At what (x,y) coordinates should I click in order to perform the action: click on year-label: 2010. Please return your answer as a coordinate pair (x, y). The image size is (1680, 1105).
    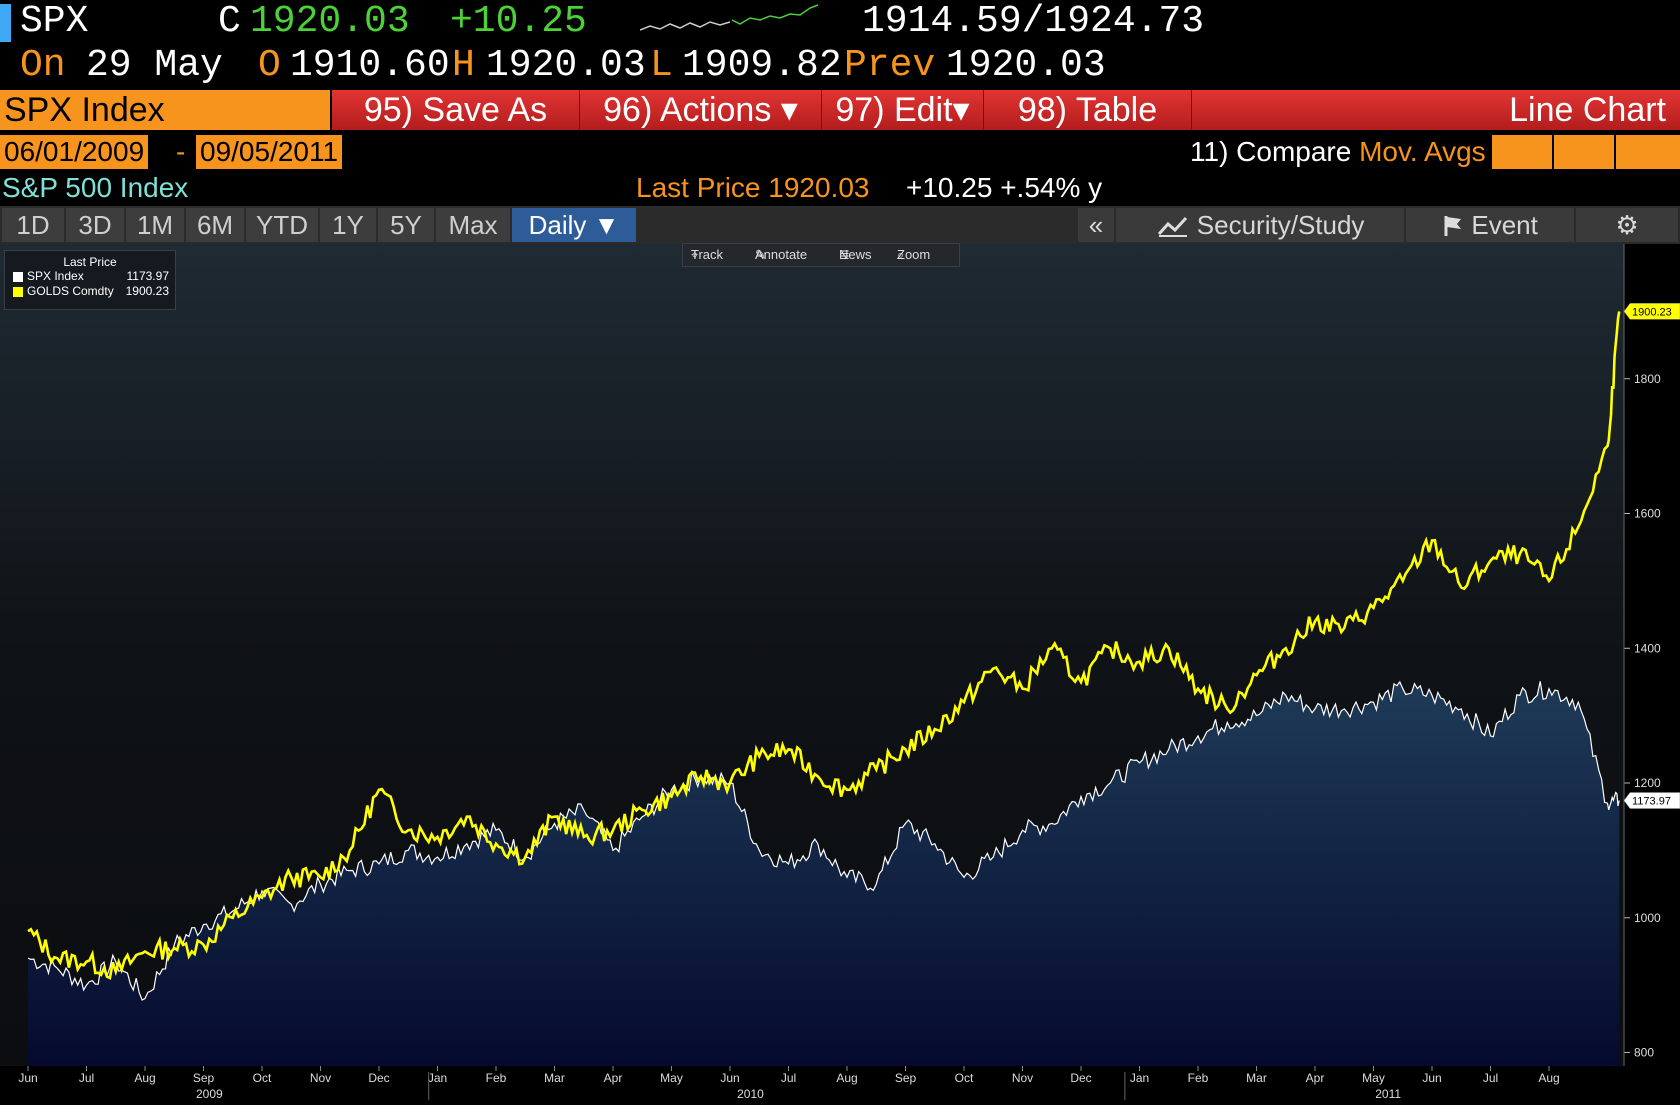
    Looking at the image, I should click on (750, 1093).